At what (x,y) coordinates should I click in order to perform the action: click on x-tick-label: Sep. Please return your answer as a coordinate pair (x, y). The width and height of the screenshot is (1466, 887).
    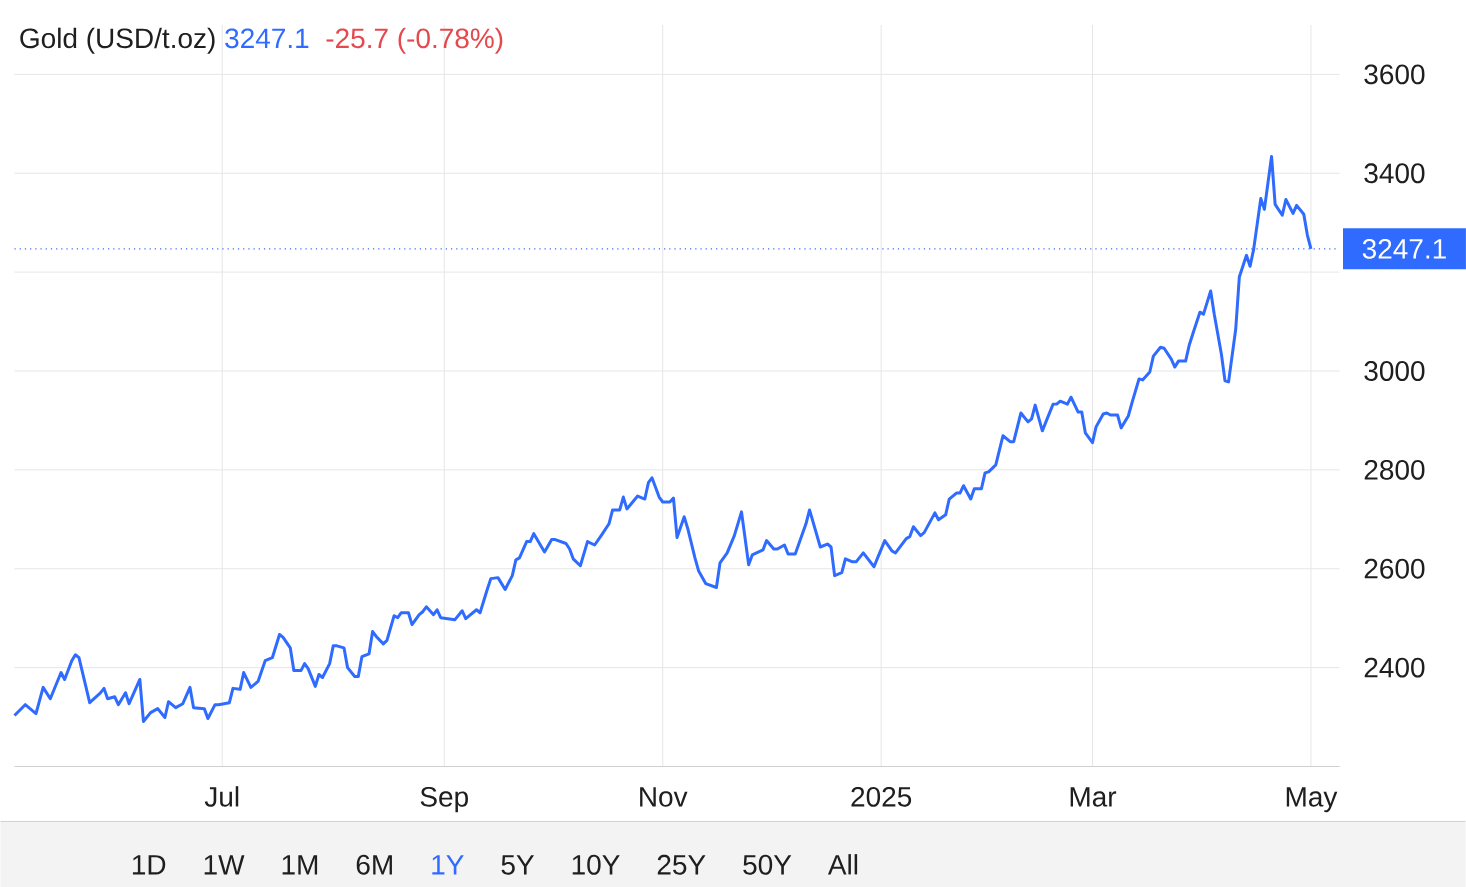
    Looking at the image, I should click on (444, 799).